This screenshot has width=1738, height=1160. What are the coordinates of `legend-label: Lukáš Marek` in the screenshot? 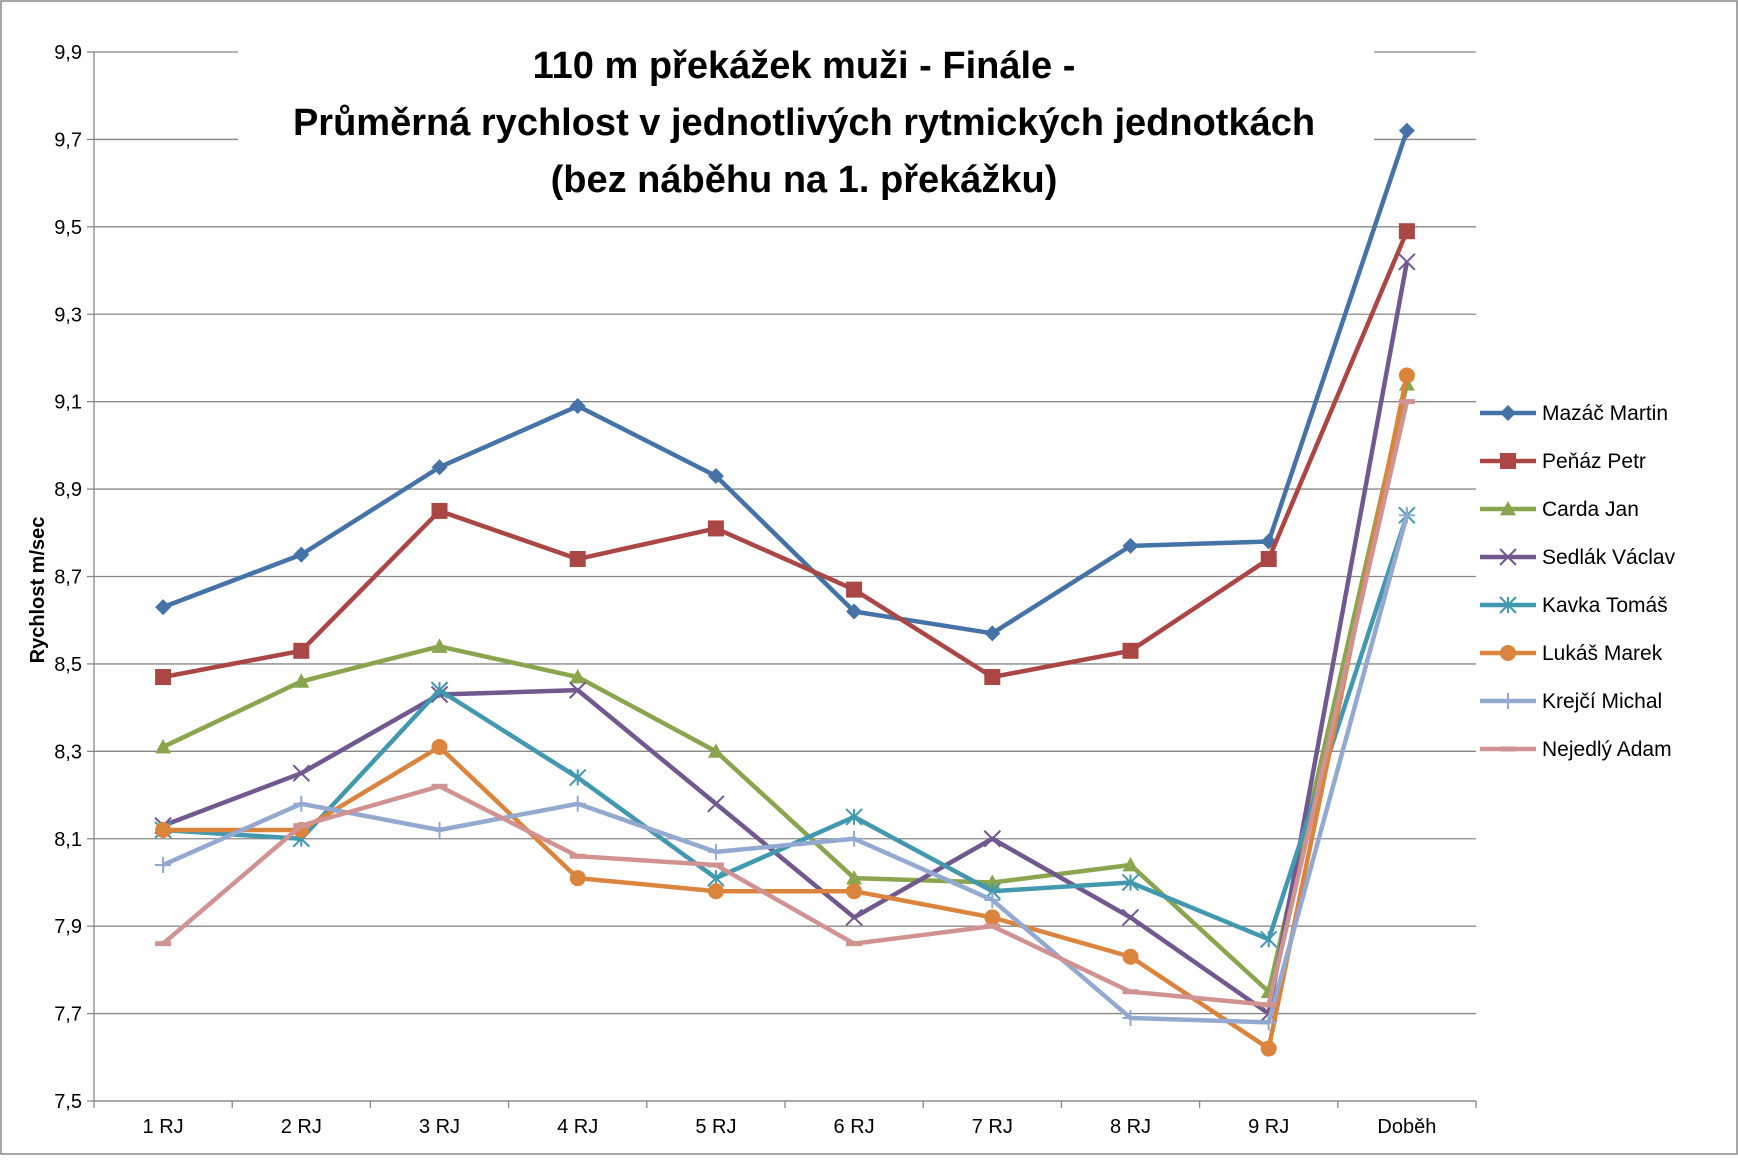 It's located at (1602, 653).